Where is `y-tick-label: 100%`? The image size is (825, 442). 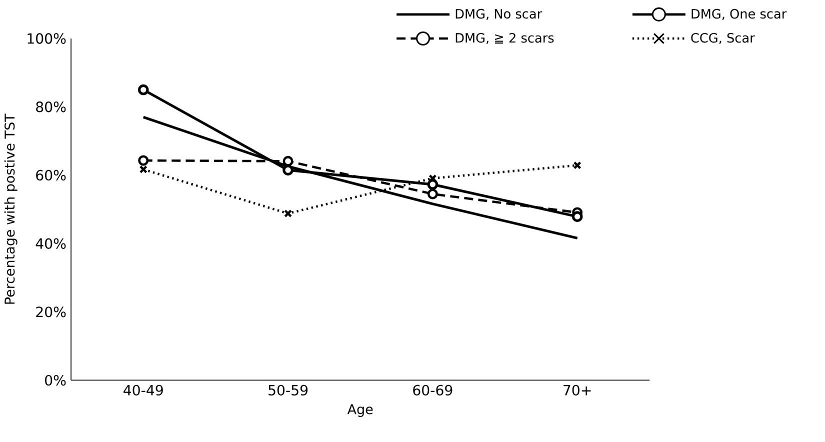
y-tick-label: 100% is located at coordinates (47, 38).